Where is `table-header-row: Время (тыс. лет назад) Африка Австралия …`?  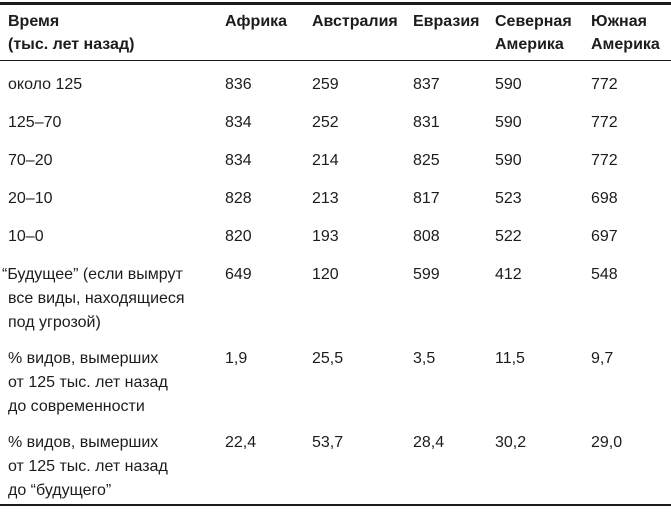 table-header-row: Время (тыс. лет назад) Африка Австралия … is located at coordinates (335, 32).